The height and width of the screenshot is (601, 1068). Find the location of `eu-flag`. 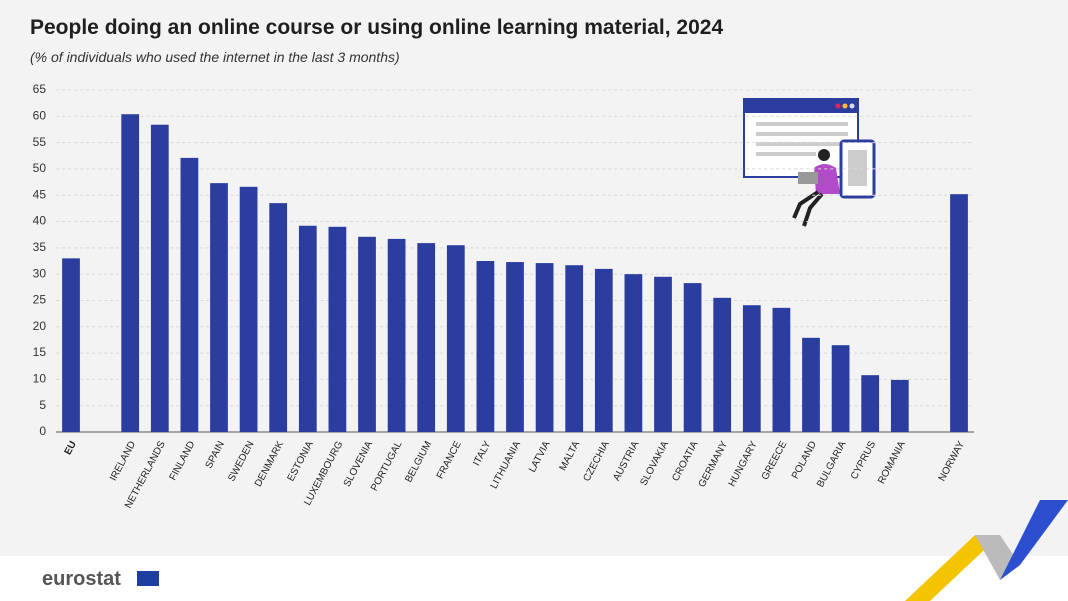

eu-flag is located at coordinates (148, 578).